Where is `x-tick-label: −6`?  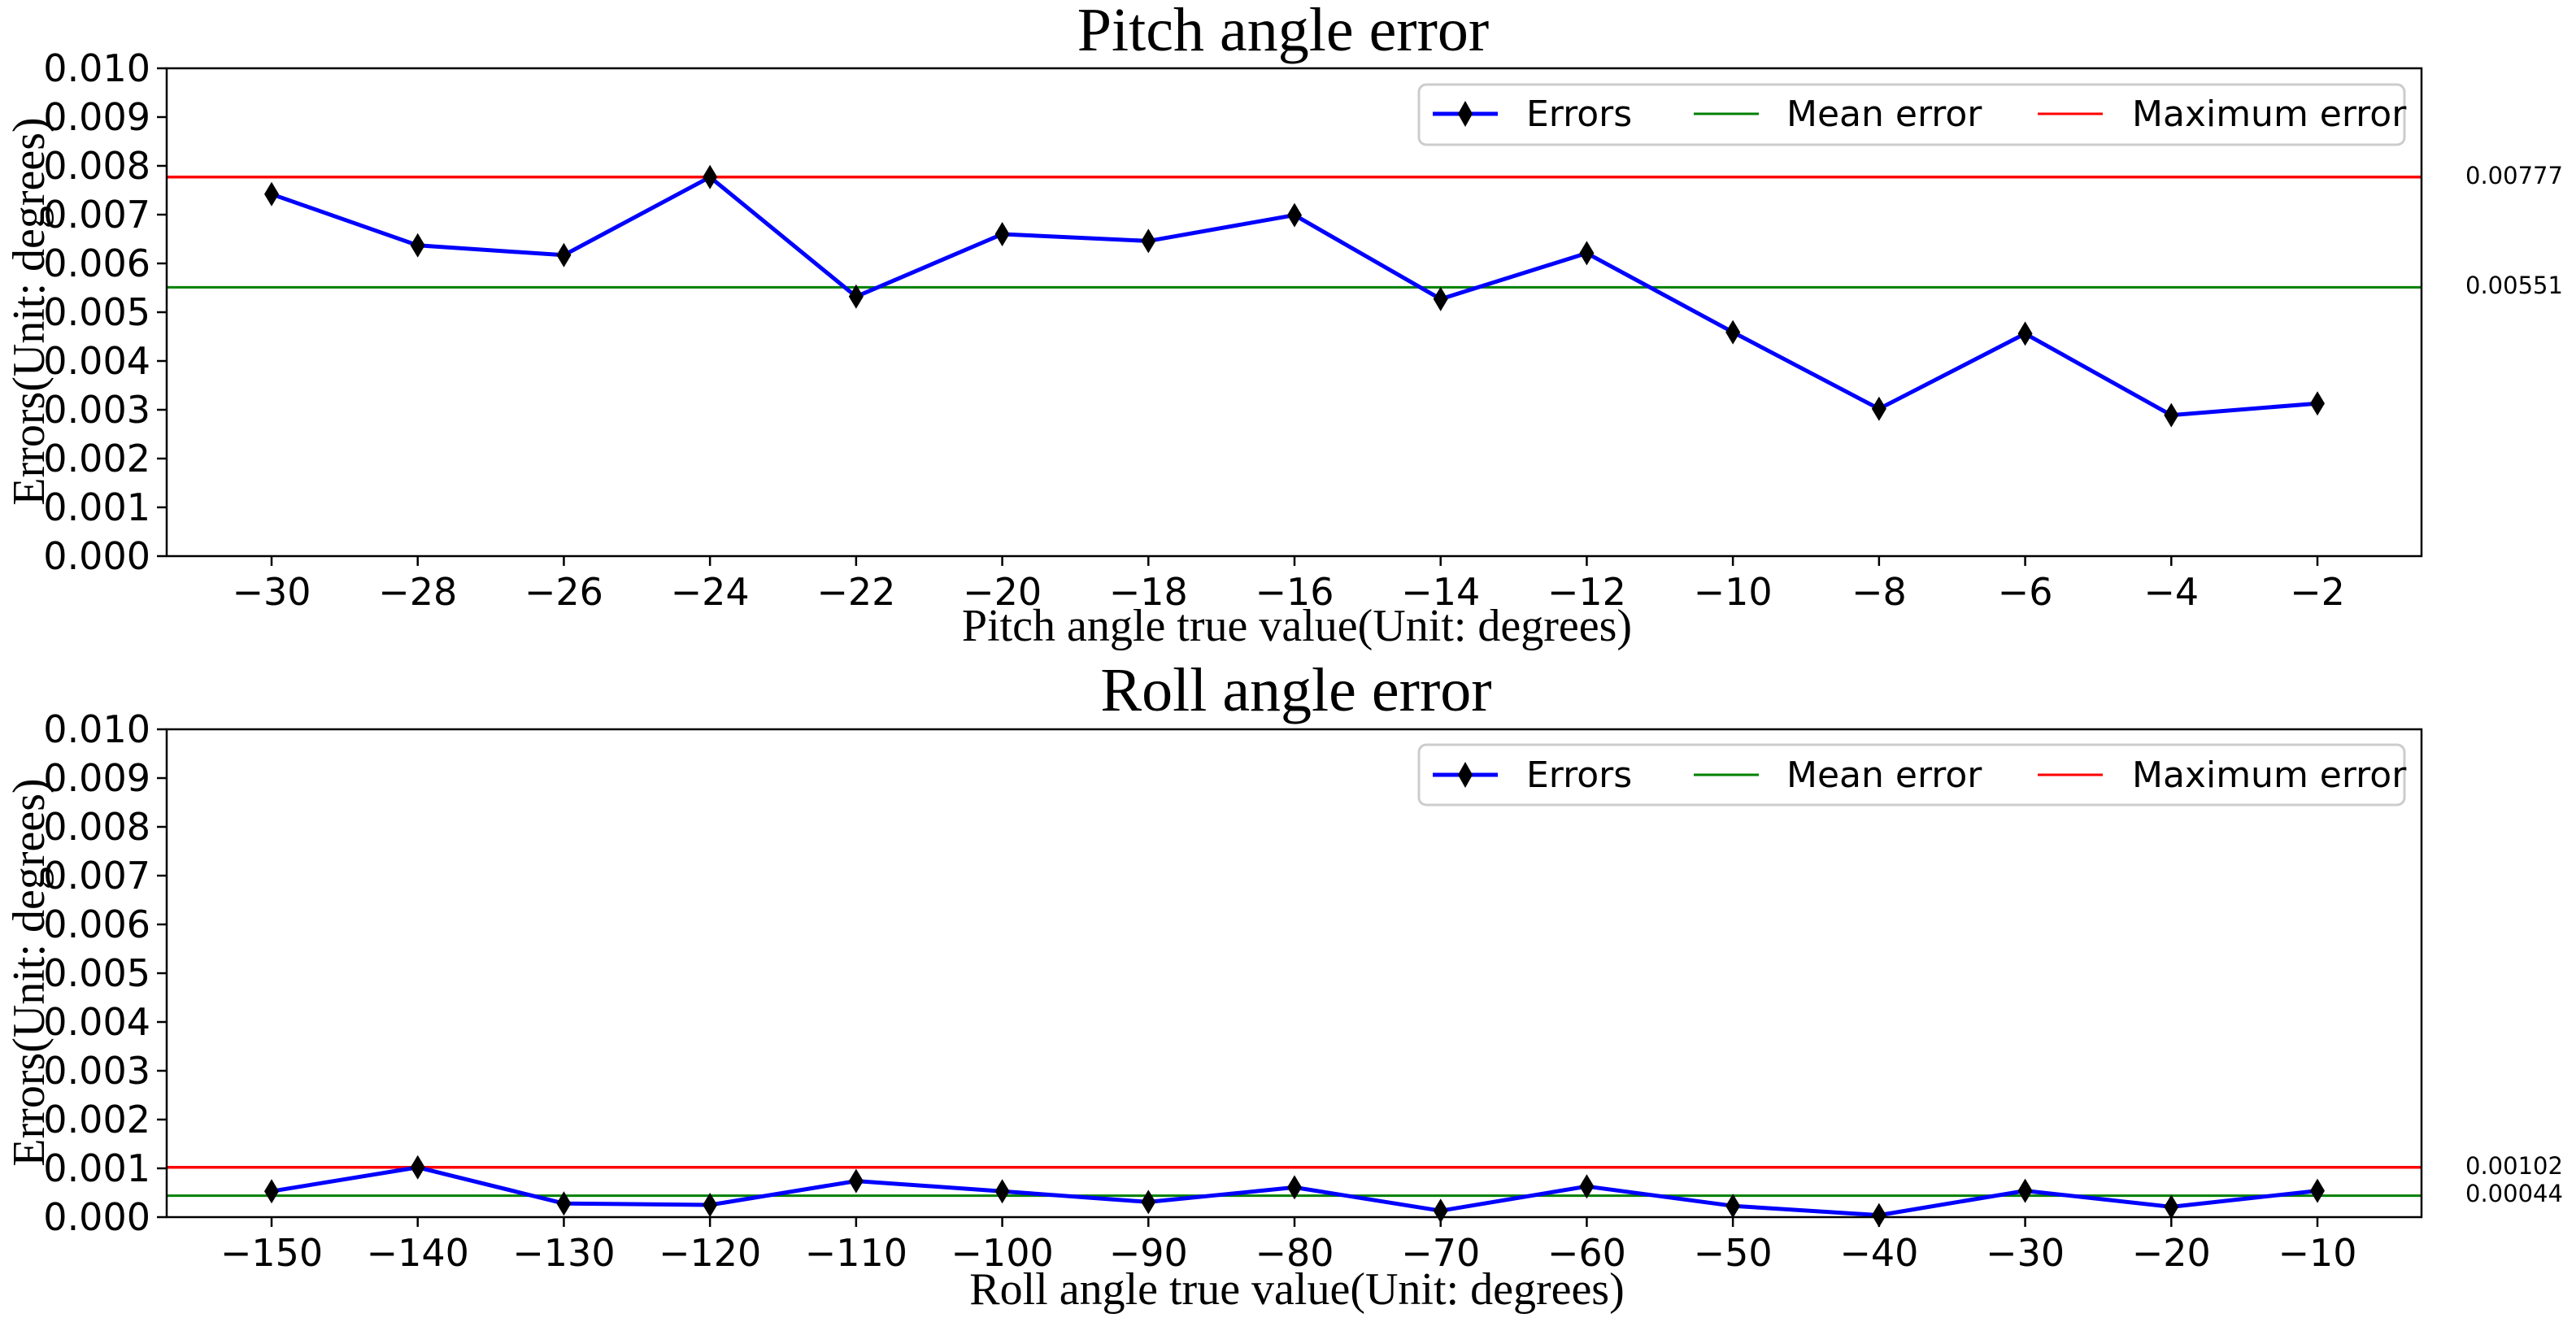 x-tick-label: −6 is located at coordinates (2025, 592).